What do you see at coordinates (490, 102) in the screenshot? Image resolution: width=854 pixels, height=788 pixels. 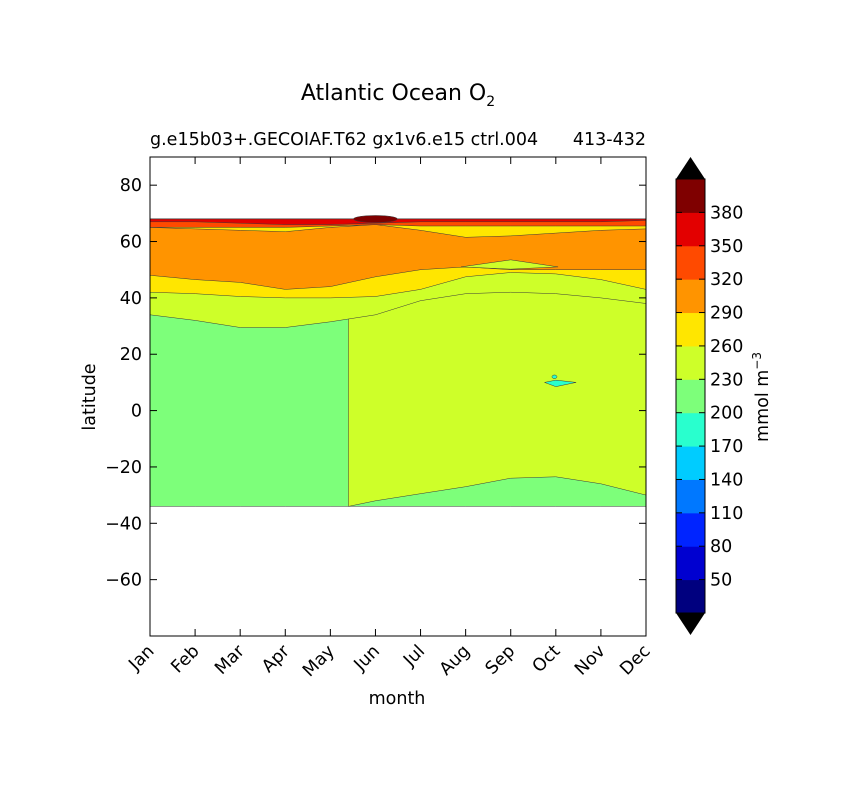 I see `chart-title-subscript: 2` at bounding box center [490, 102].